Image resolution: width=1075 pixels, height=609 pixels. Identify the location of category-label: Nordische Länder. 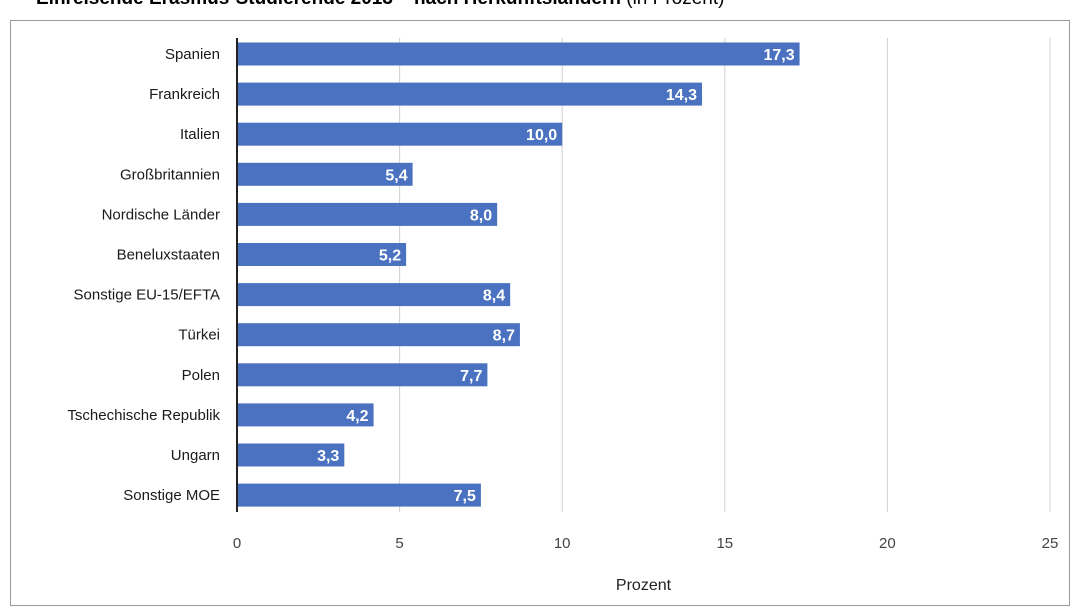
(161, 214).